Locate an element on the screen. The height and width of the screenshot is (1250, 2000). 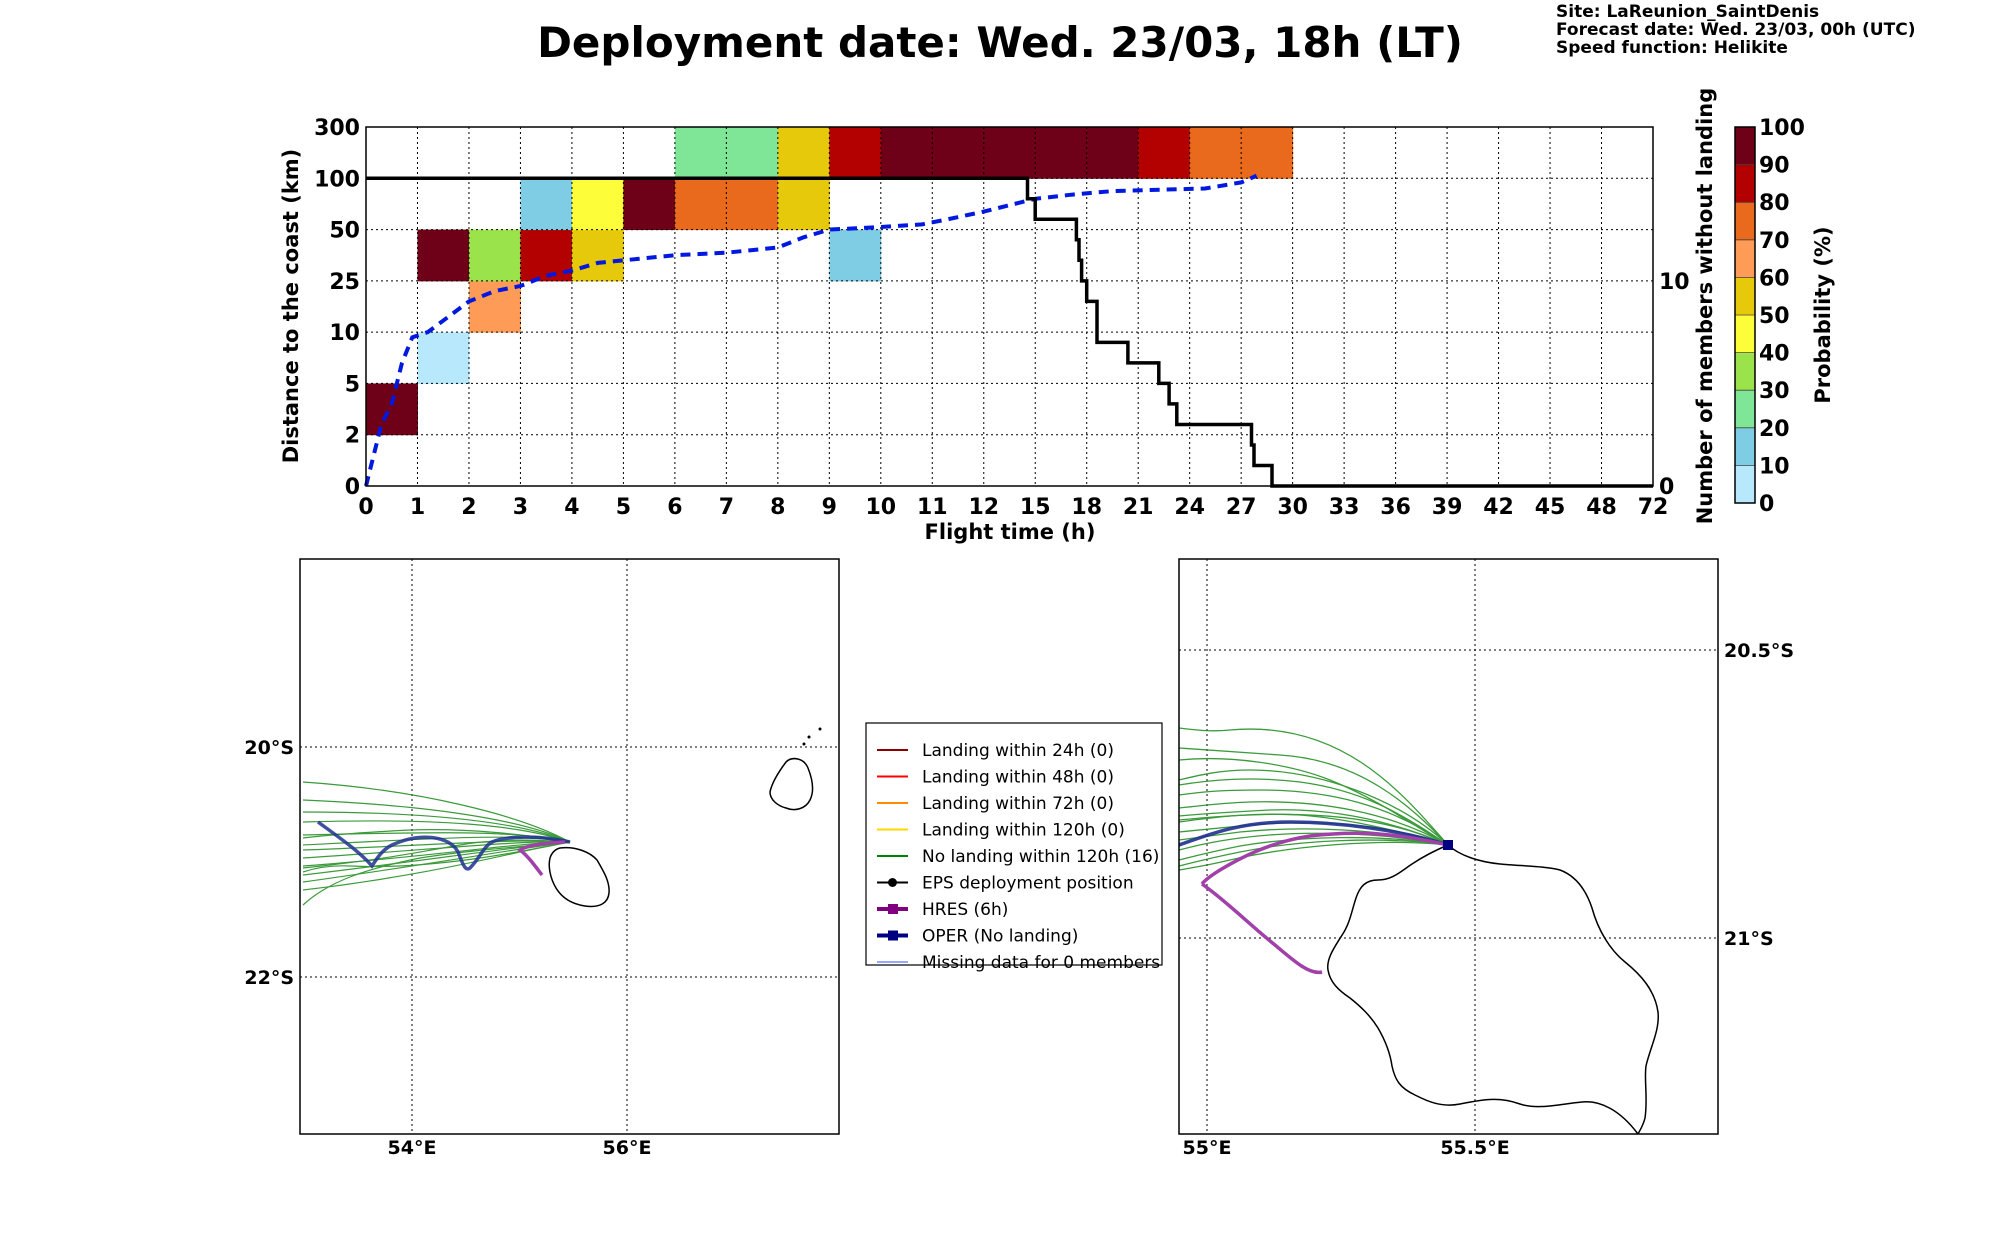
x-tick-label: 33 is located at coordinates (1344, 507).